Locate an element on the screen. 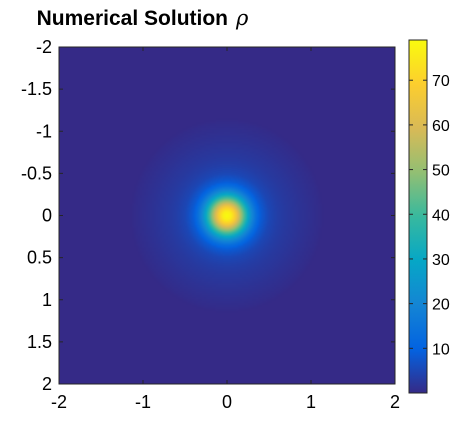 The width and height of the screenshot is (458, 422). colorbar-tick-label: 10 is located at coordinates (441, 349).